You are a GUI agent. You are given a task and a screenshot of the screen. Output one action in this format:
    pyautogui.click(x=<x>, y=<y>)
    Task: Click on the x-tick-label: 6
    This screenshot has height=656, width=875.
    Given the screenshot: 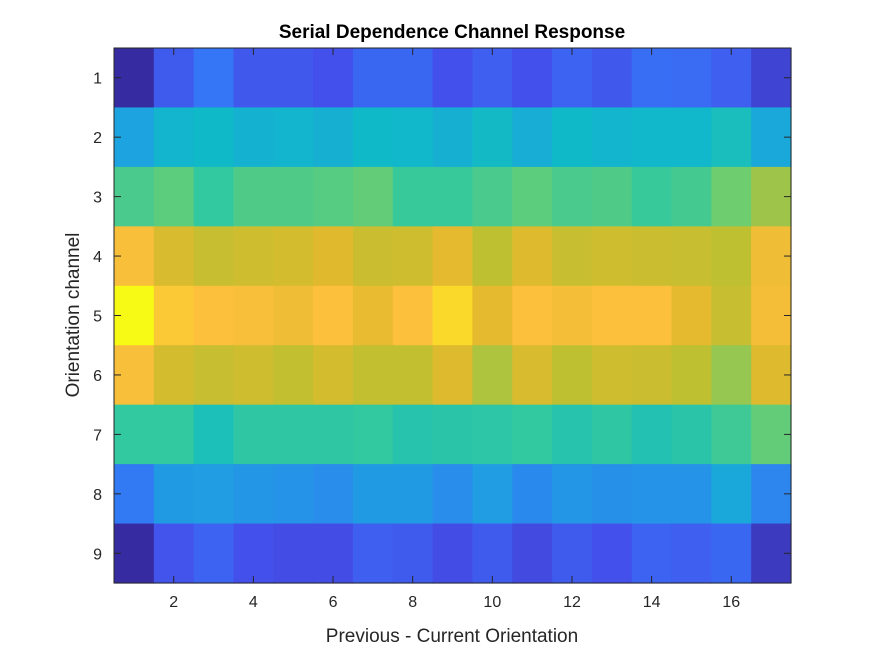 What is the action you would take?
    pyautogui.click(x=333, y=602)
    